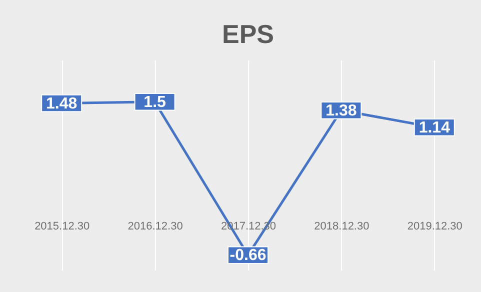 The height and width of the screenshot is (292, 481). I want to click on chart-title: EPS, so click(248, 34).